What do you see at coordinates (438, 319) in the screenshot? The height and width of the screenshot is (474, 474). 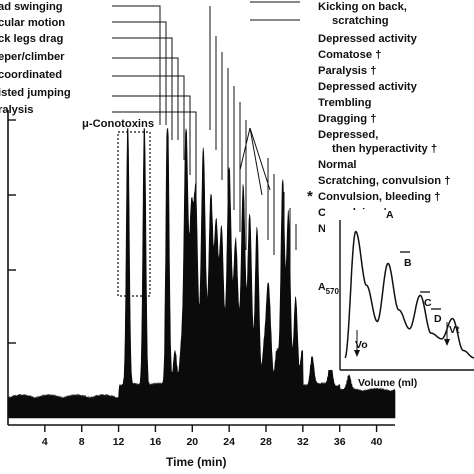 I see `inset-peak-label: D` at bounding box center [438, 319].